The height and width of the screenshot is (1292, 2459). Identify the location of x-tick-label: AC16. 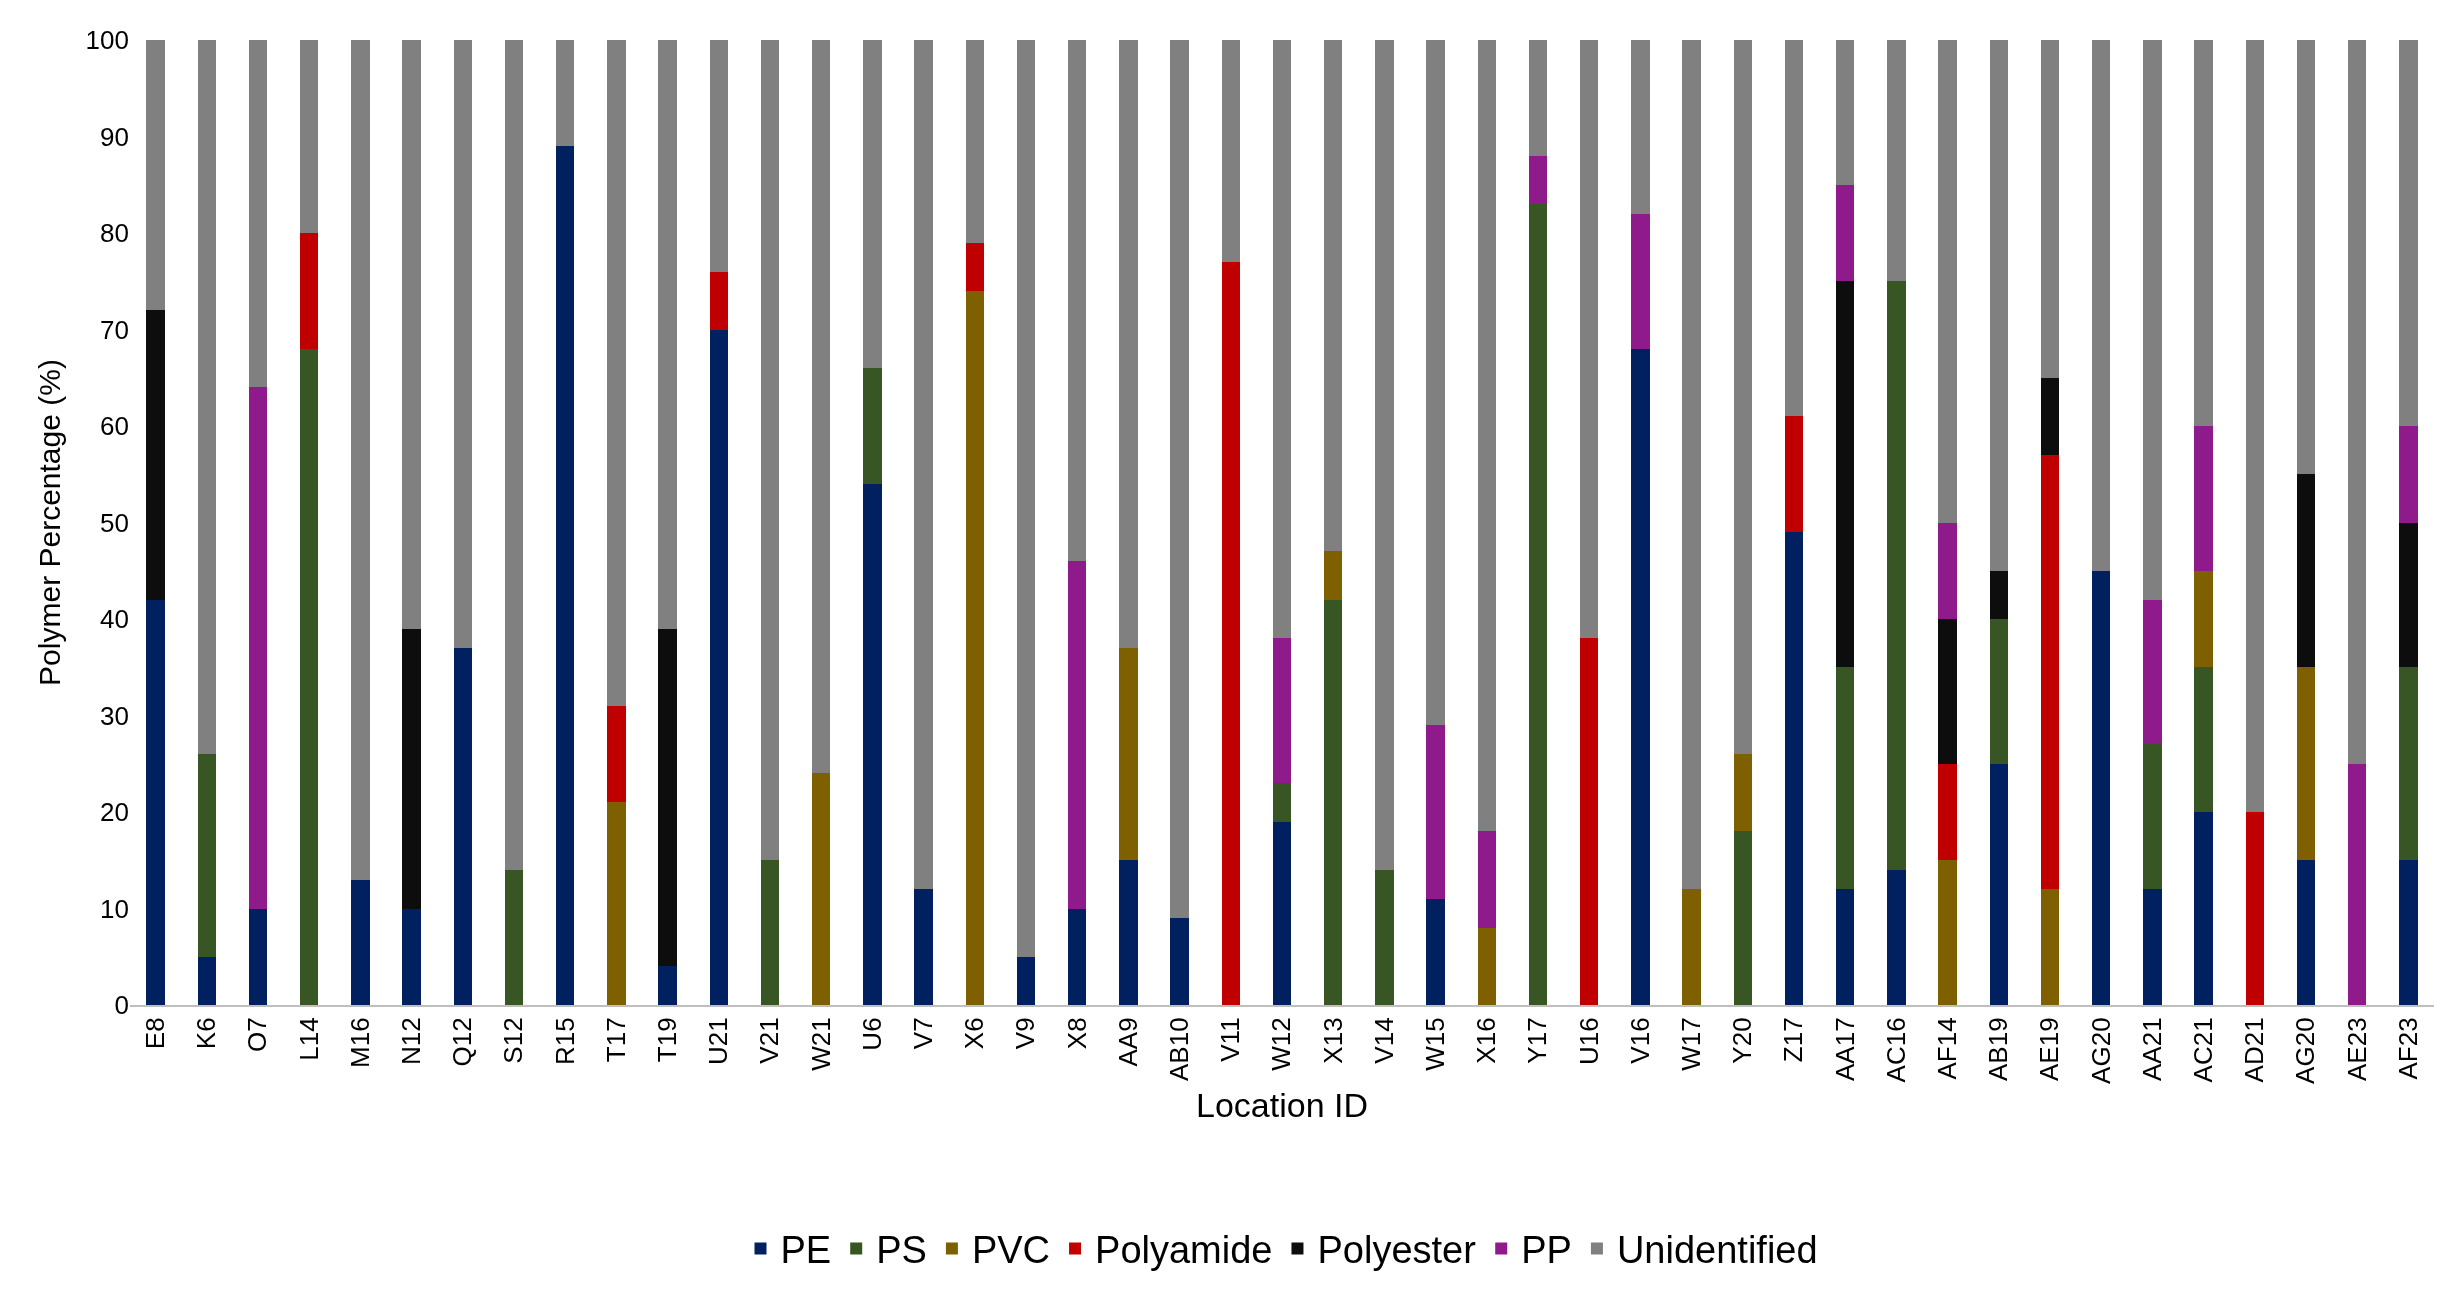
(1895, 1050).